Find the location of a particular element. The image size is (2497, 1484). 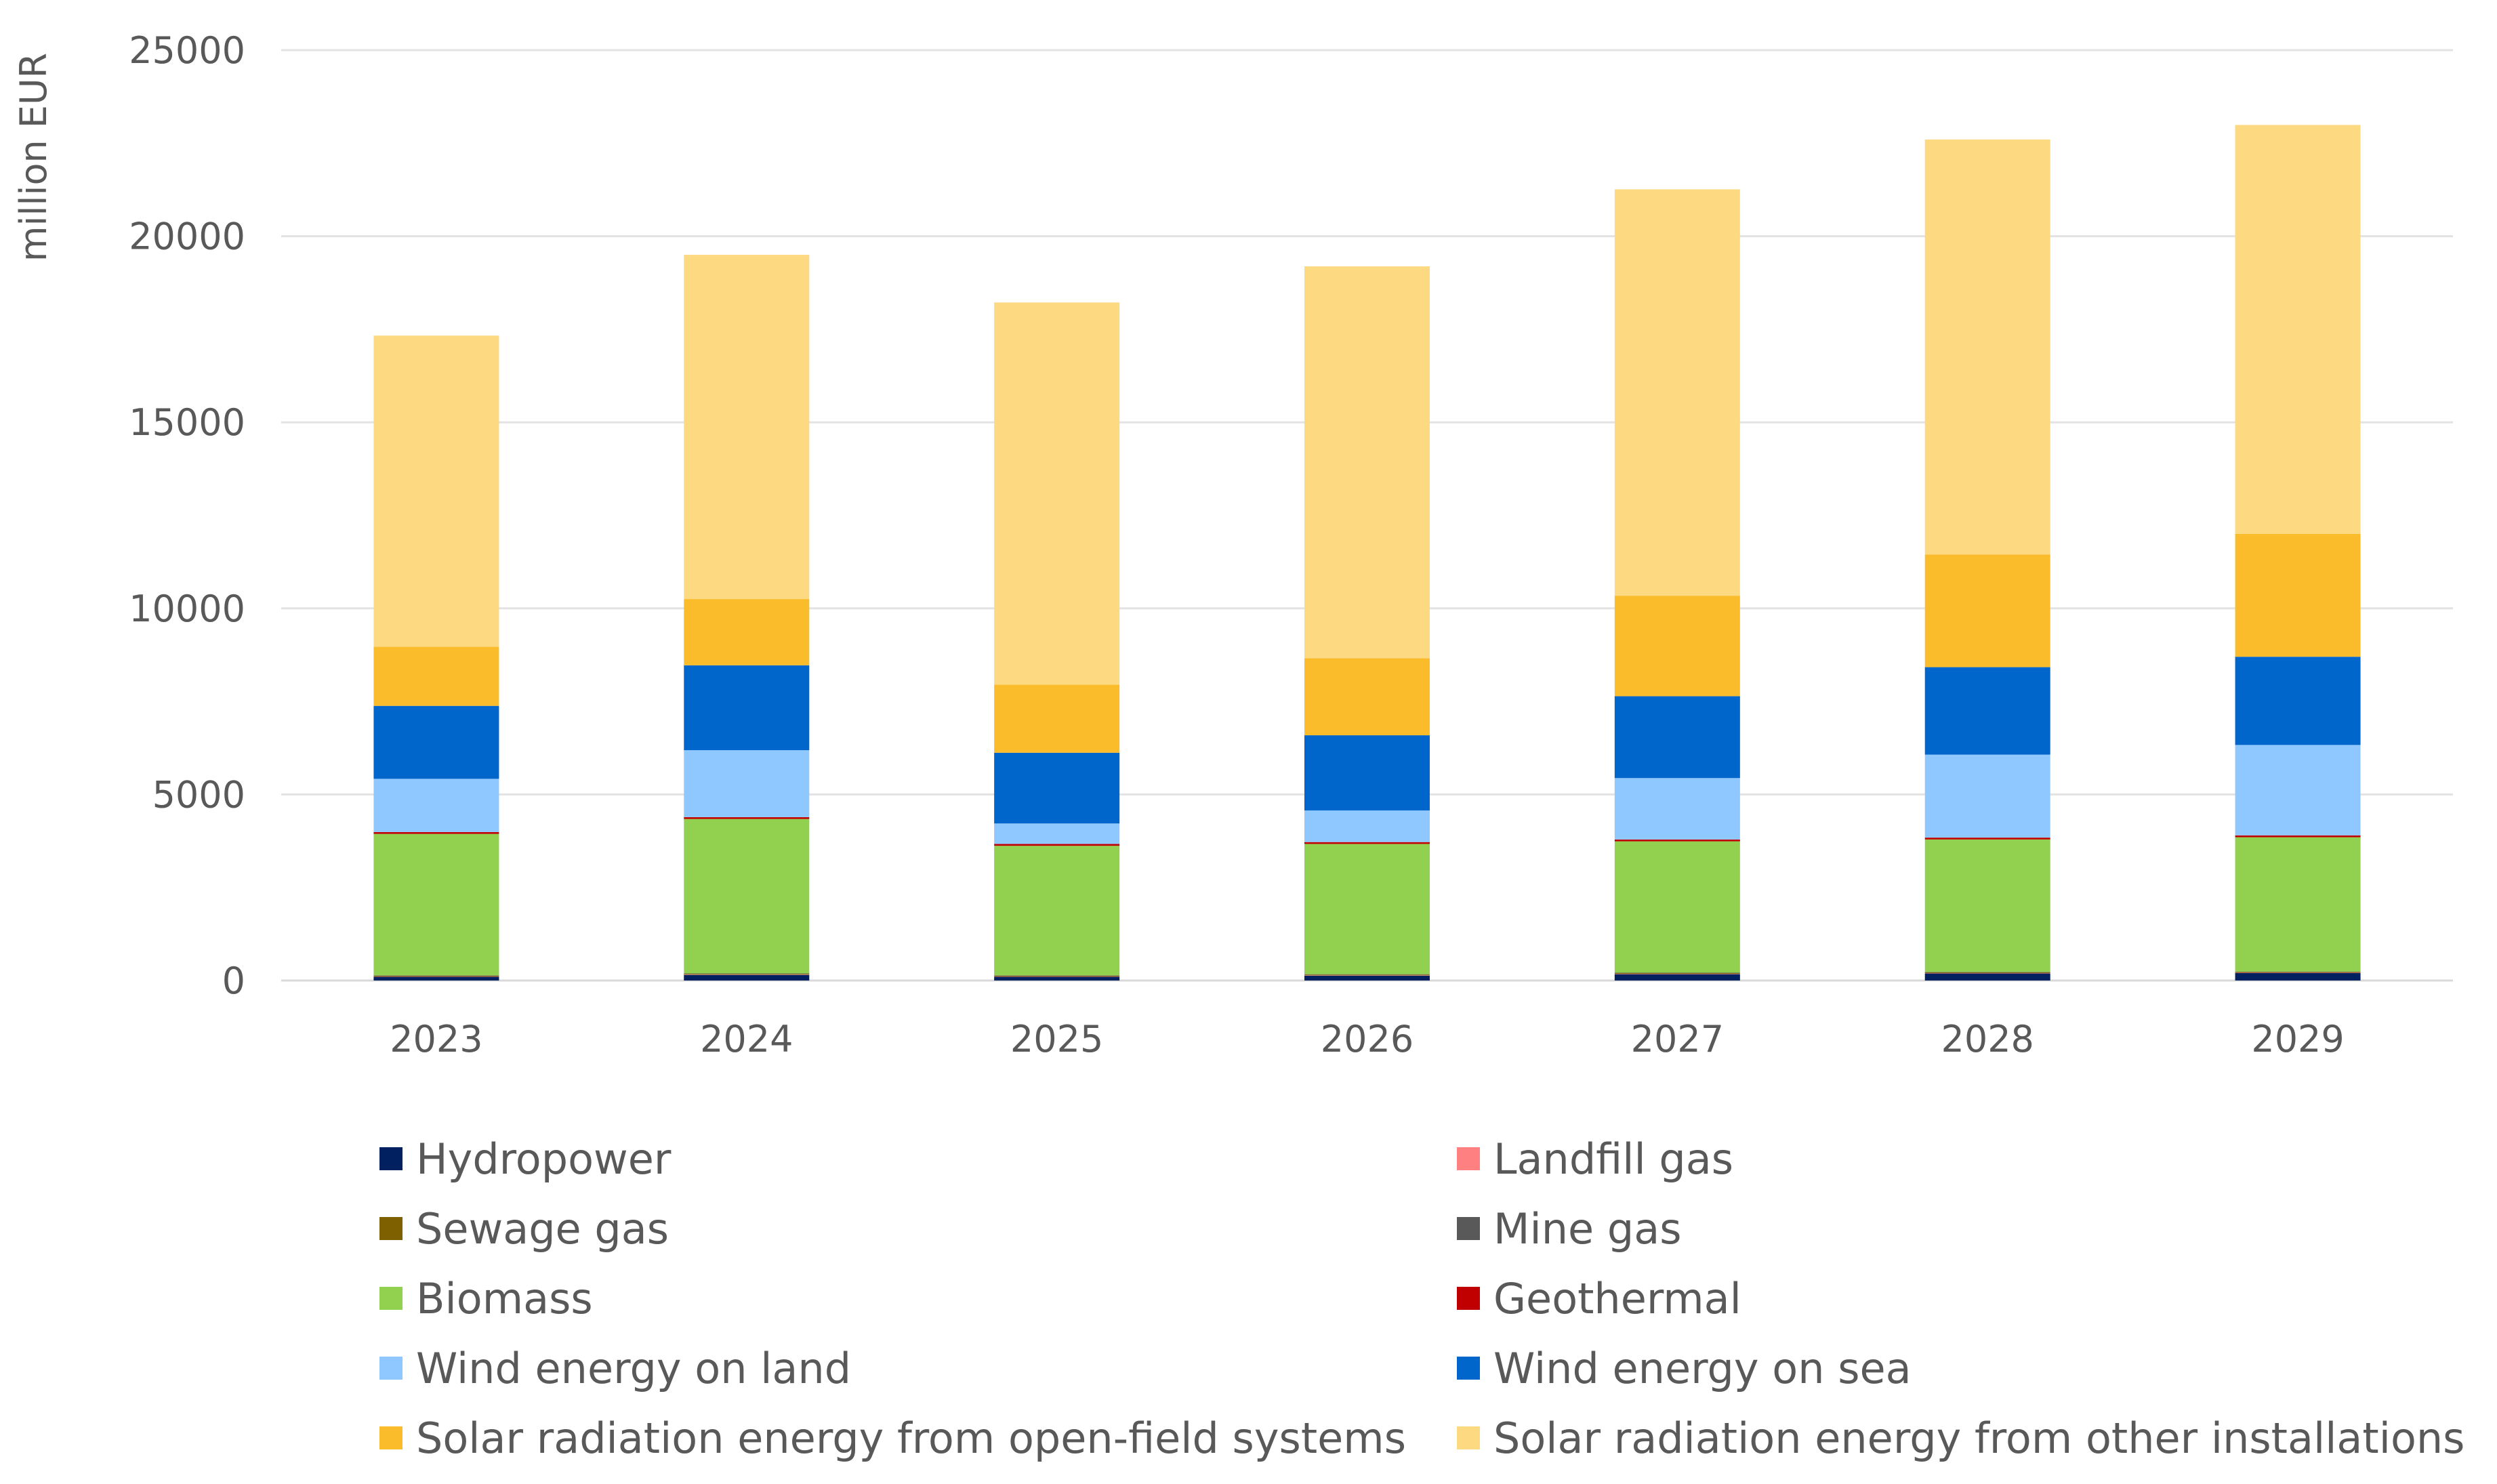

bar-segment-biomass-2025 is located at coordinates (1057, 911).